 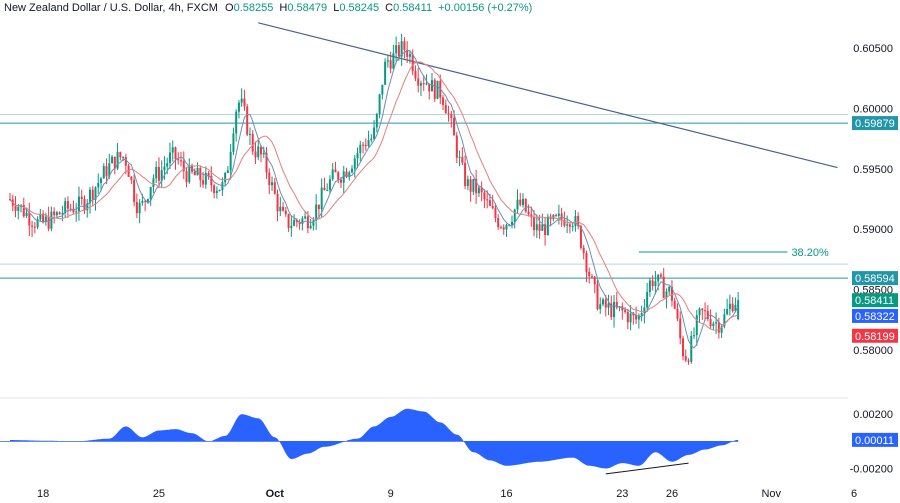 What do you see at coordinates (672, 494) in the screenshot?
I see `x-tick-label-6: 26` at bounding box center [672, 494].